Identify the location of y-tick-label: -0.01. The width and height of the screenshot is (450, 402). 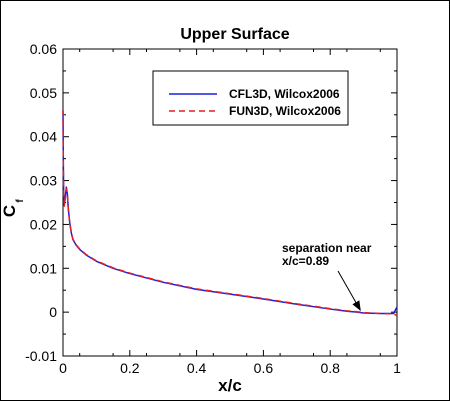
(41, 356).